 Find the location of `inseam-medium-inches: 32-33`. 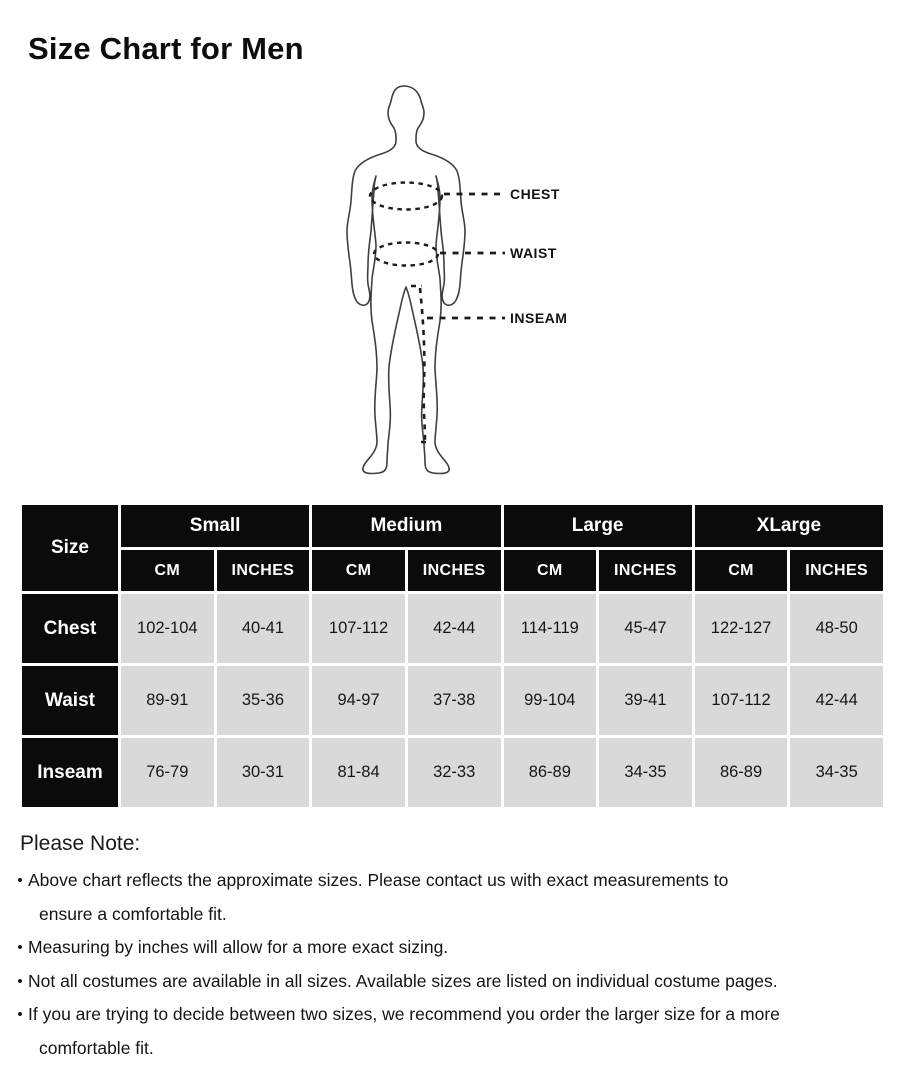

inseam-medium-inches: 32-33 is located at coordinates (454, 772).